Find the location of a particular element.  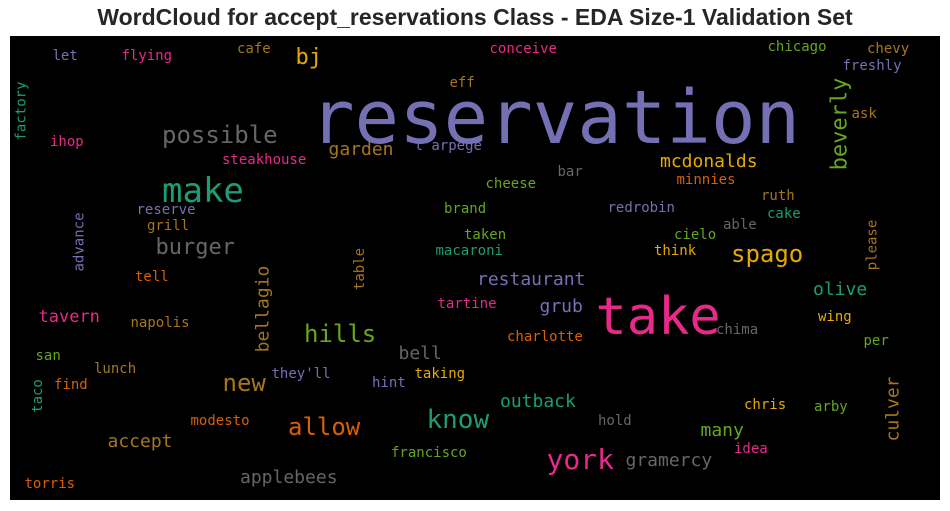

word: olive is located at coordinates (840, 289).